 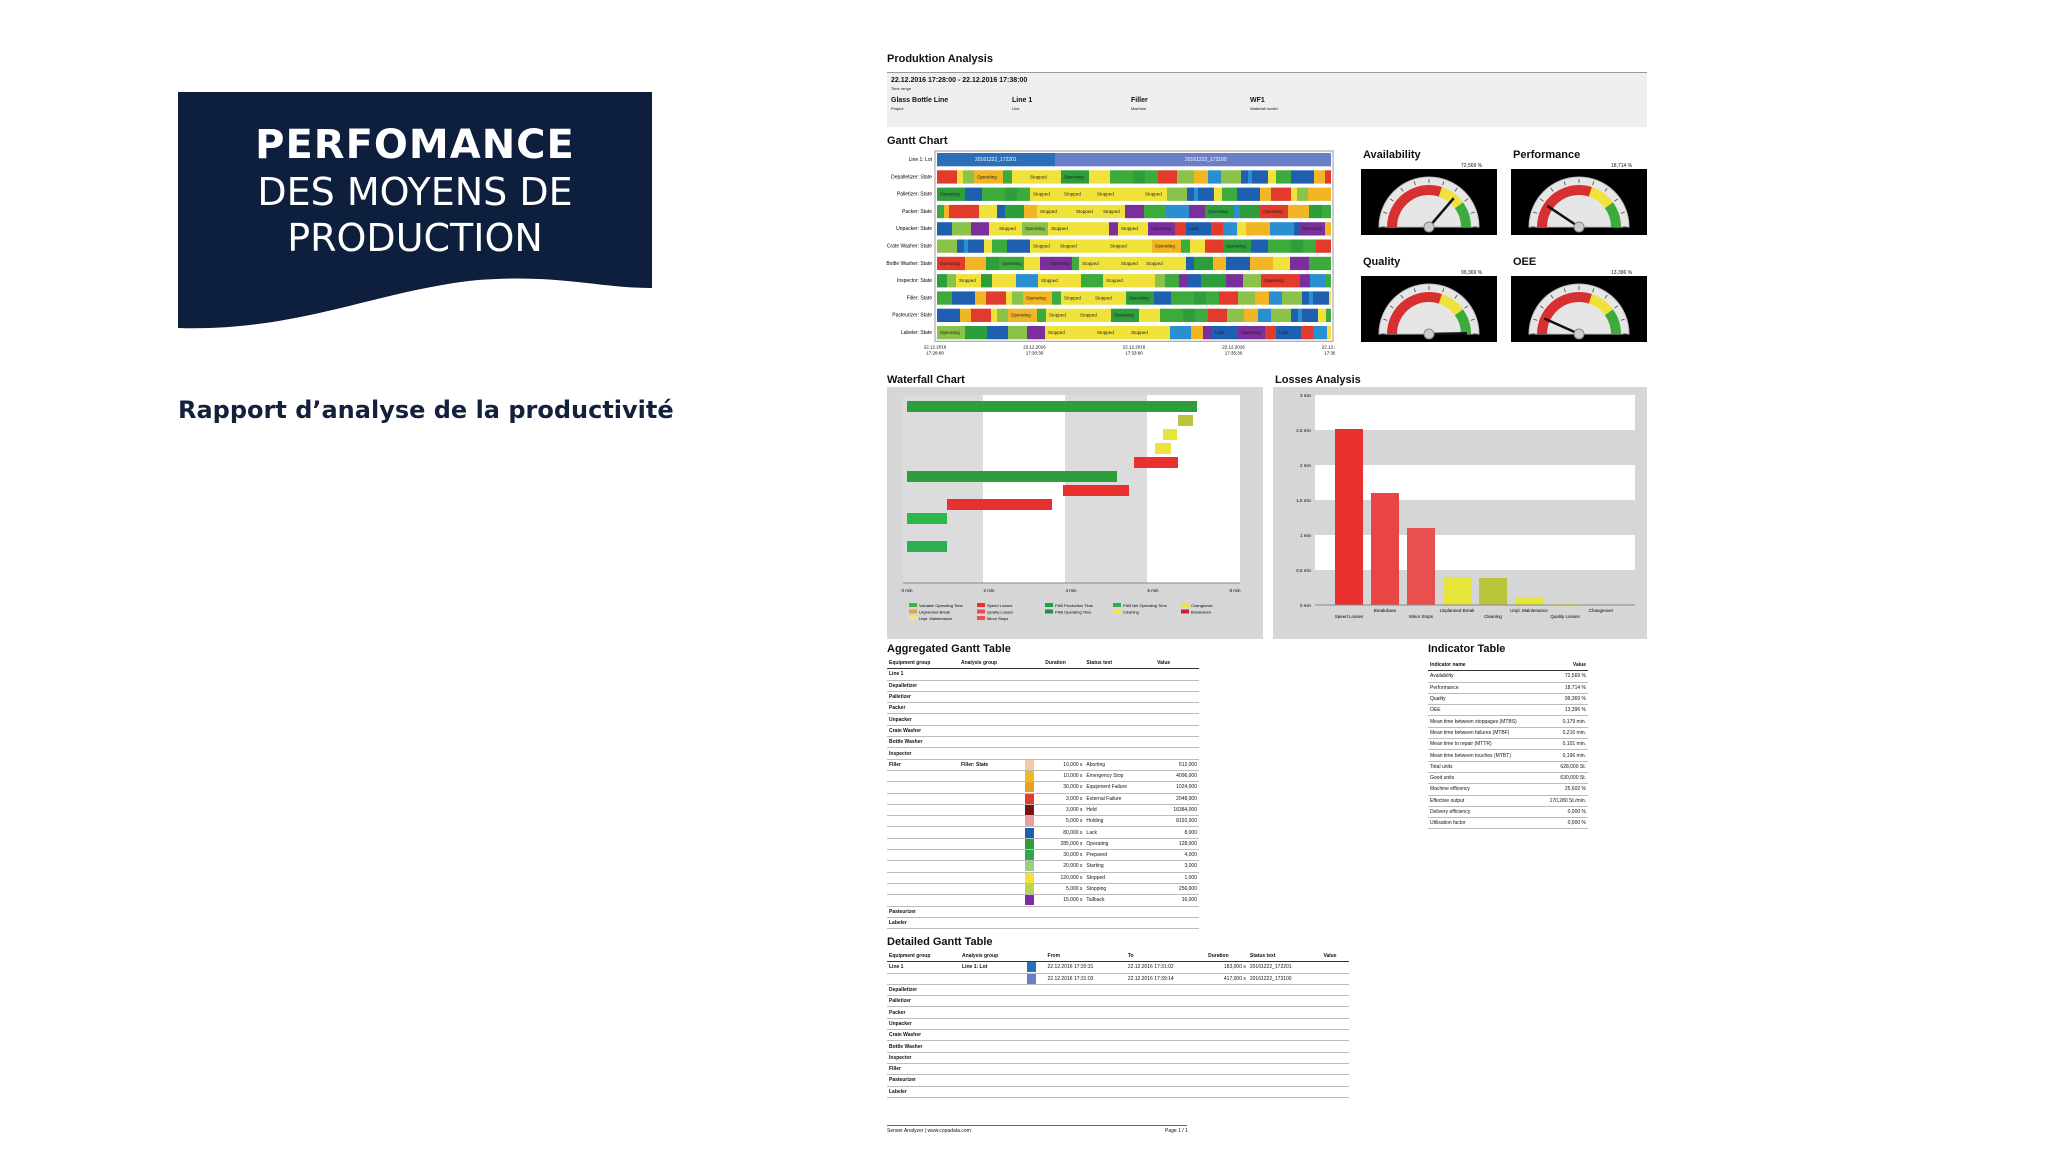 I want to click on gauge-title: Quality, so click(x=1382, y=262).